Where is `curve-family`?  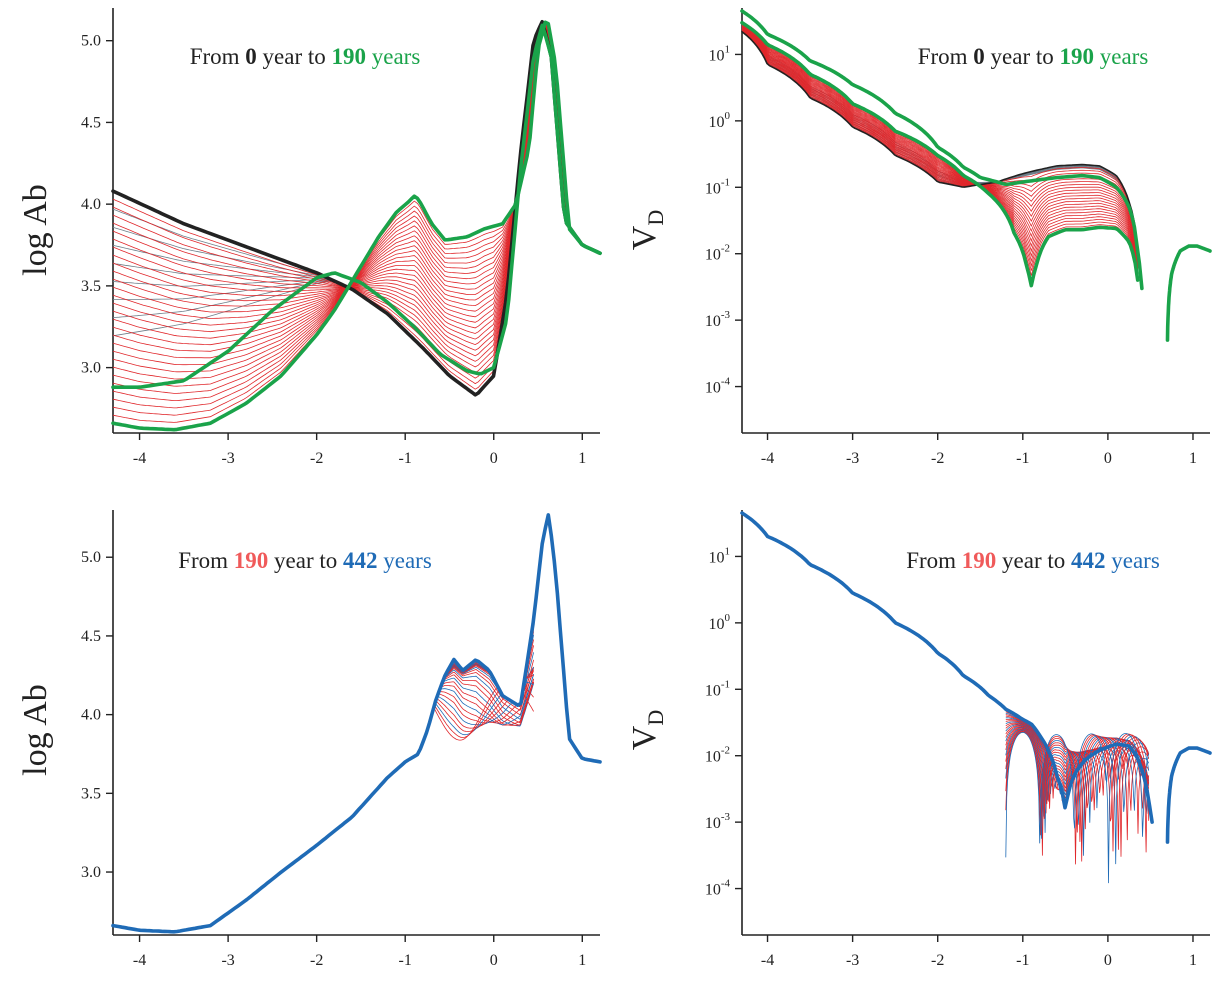 curve-family is located at coordinates (1077, 797).